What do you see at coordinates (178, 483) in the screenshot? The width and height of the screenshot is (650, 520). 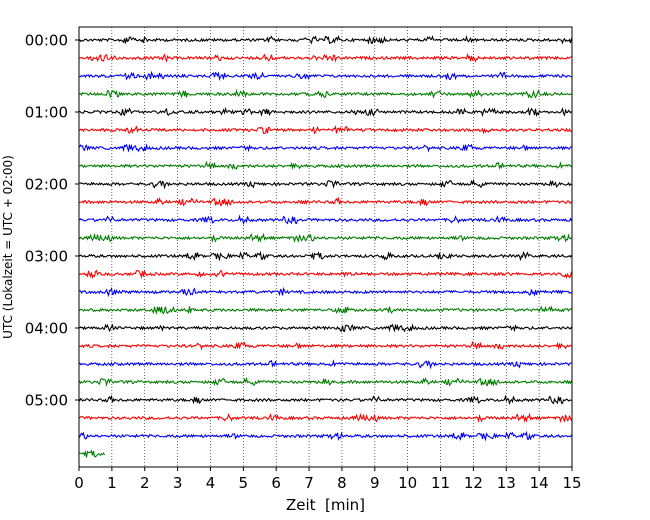 I see `x-tick-label: 3` at bounding box center [178, 483].